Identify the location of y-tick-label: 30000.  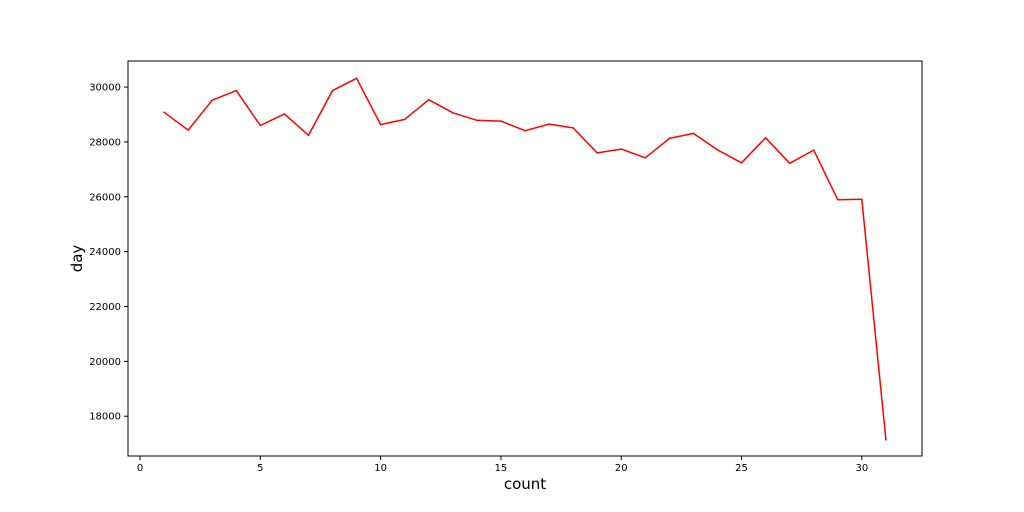
(105, 88).